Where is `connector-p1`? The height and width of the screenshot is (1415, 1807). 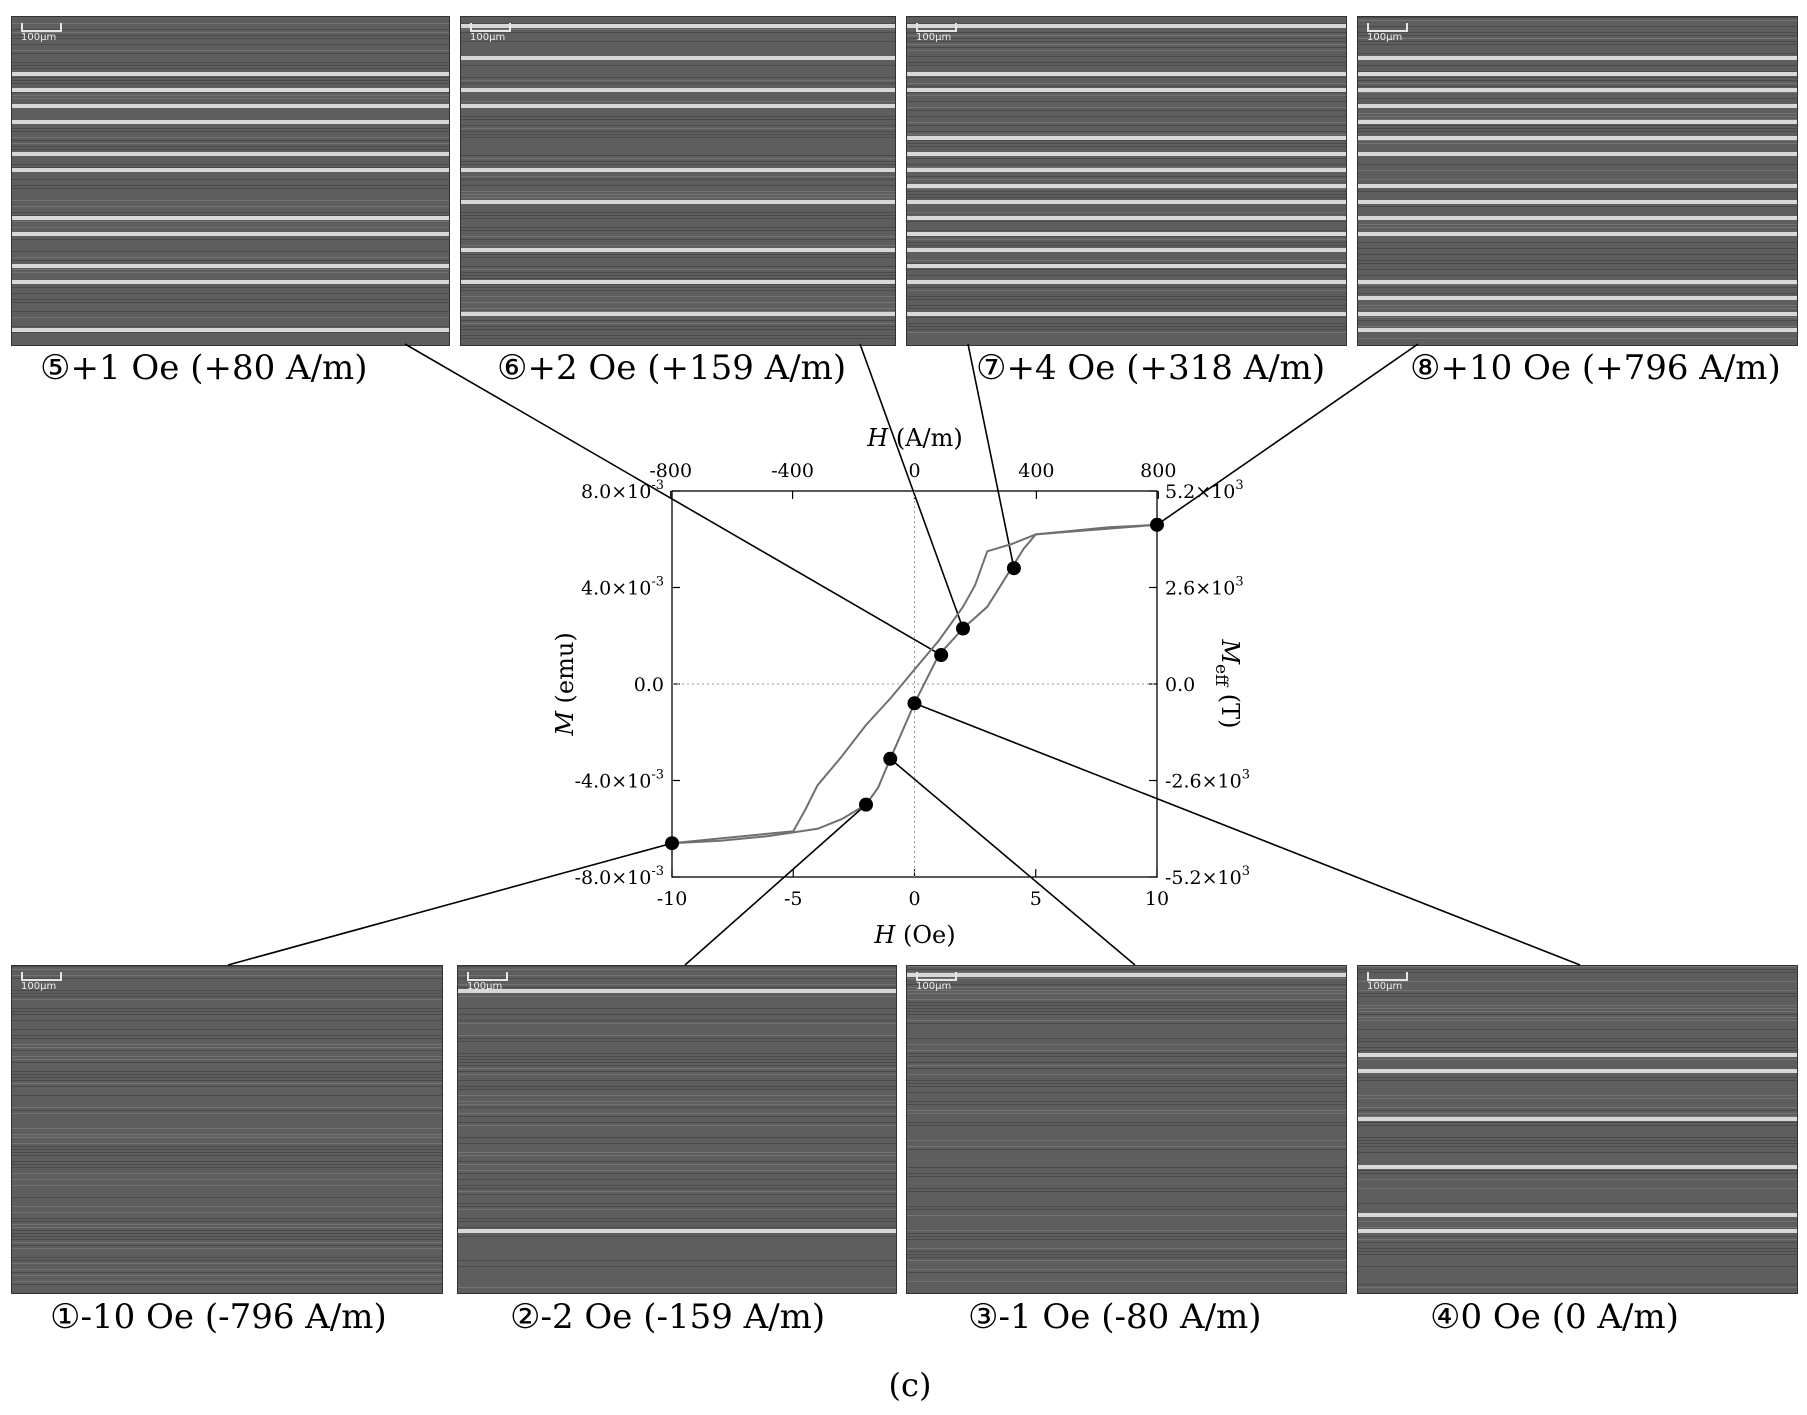
connector-p1 is located at coordinates (450, 904).